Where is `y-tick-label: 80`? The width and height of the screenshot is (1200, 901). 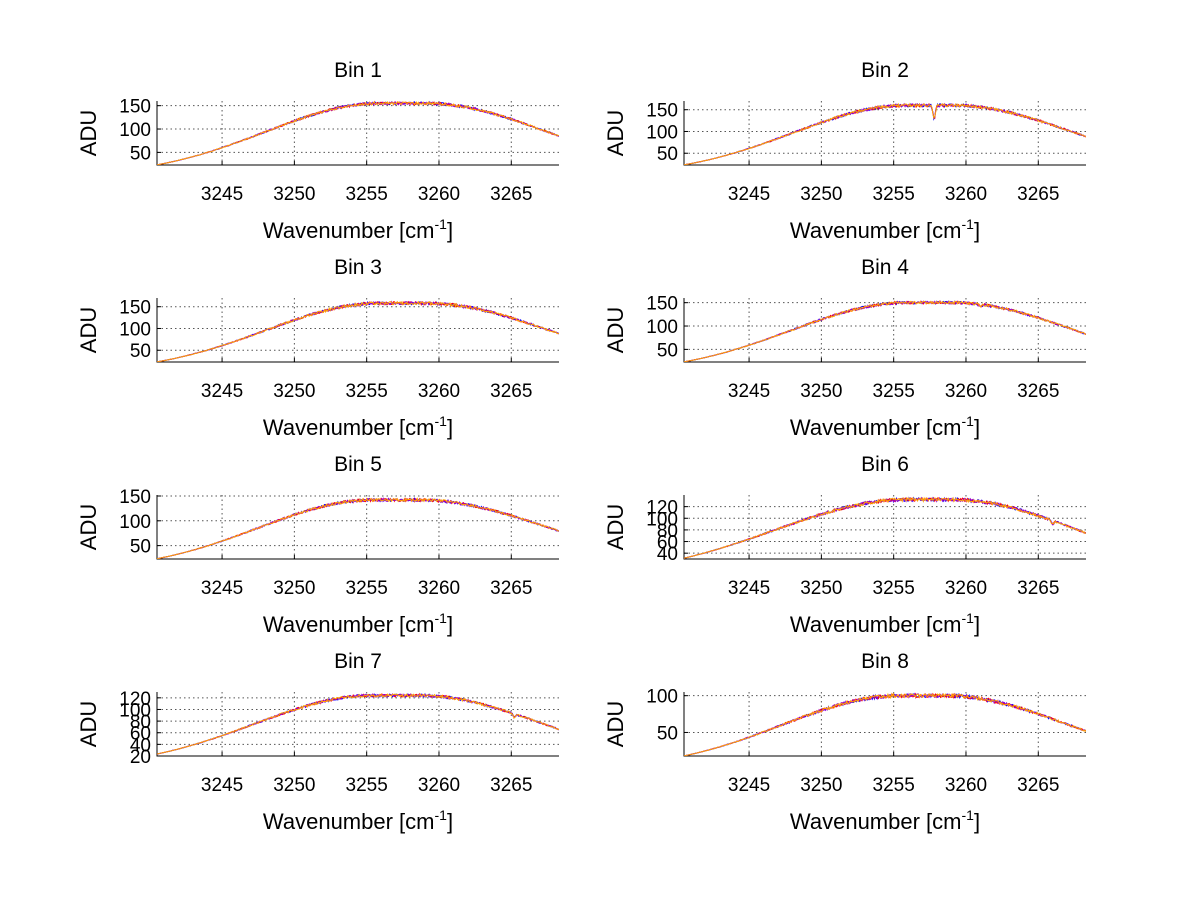 y-tick-label: 80 is located at coordinates (140, 722).